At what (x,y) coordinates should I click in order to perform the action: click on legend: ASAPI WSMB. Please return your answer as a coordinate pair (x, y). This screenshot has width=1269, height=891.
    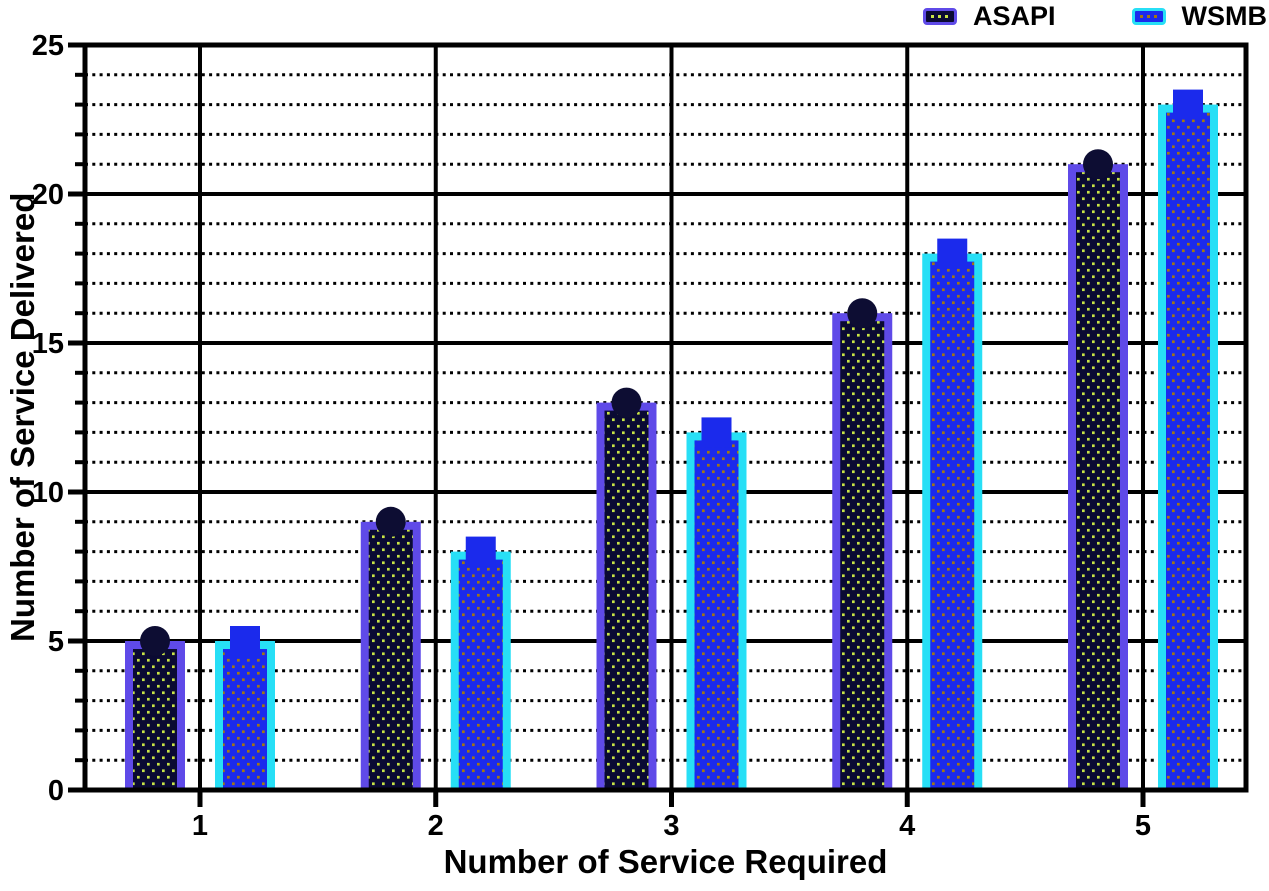
    Looking at the image, I should click on (1094, 16).